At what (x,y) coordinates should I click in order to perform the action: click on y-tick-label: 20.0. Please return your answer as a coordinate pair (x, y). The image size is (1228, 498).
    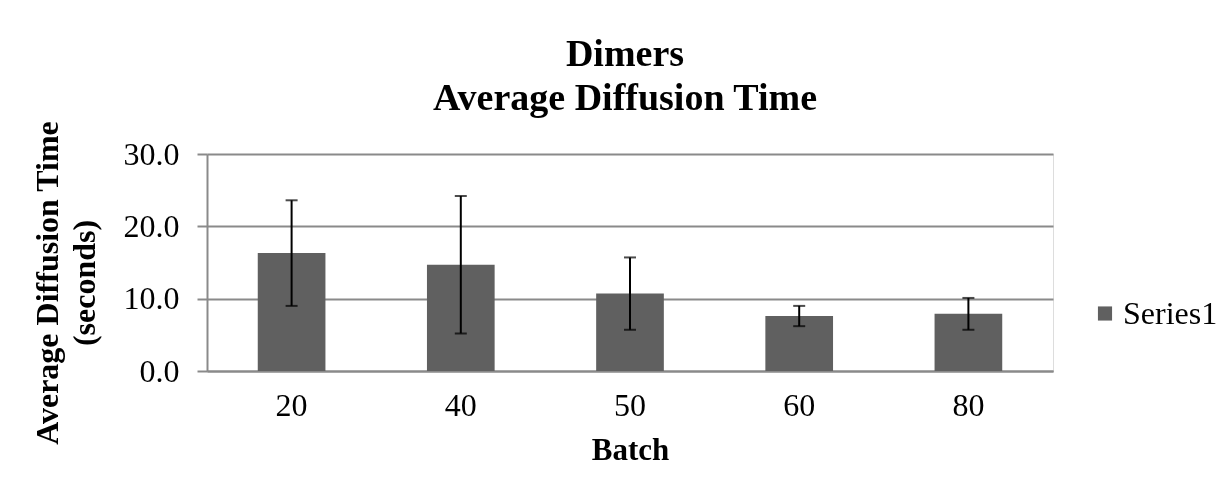
    Looking at the image, I should click on (151, 225).